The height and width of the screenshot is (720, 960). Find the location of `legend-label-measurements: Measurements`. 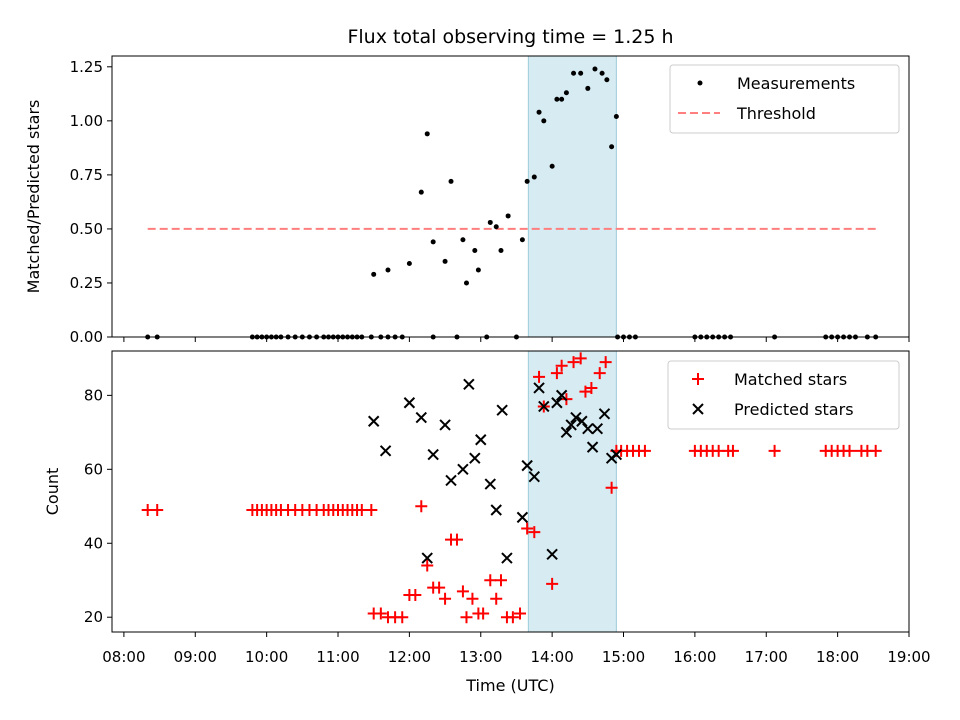

legend-label-measurements: Measurements is located at coordinates (796, 83).